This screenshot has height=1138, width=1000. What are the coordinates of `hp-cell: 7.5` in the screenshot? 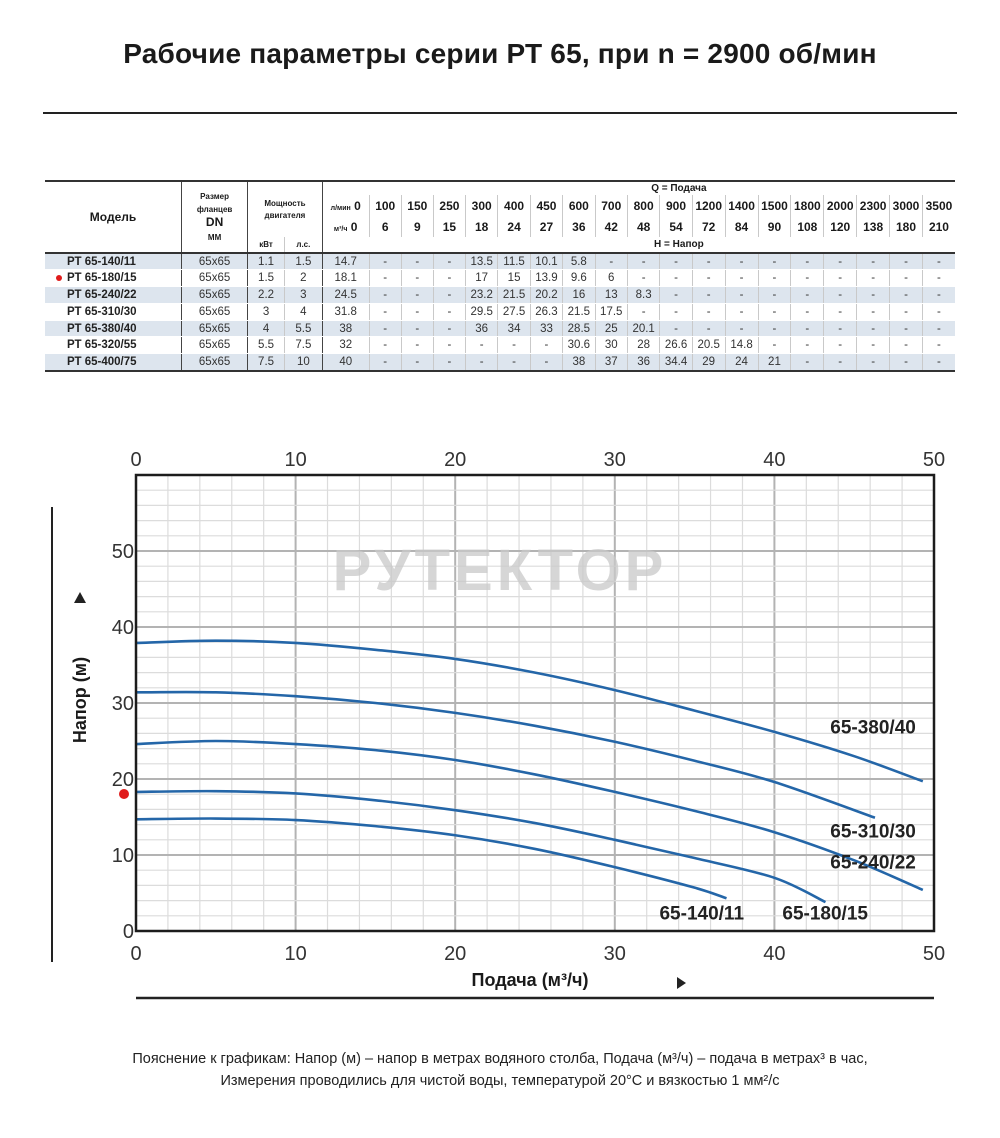 It's located at (303, 345).